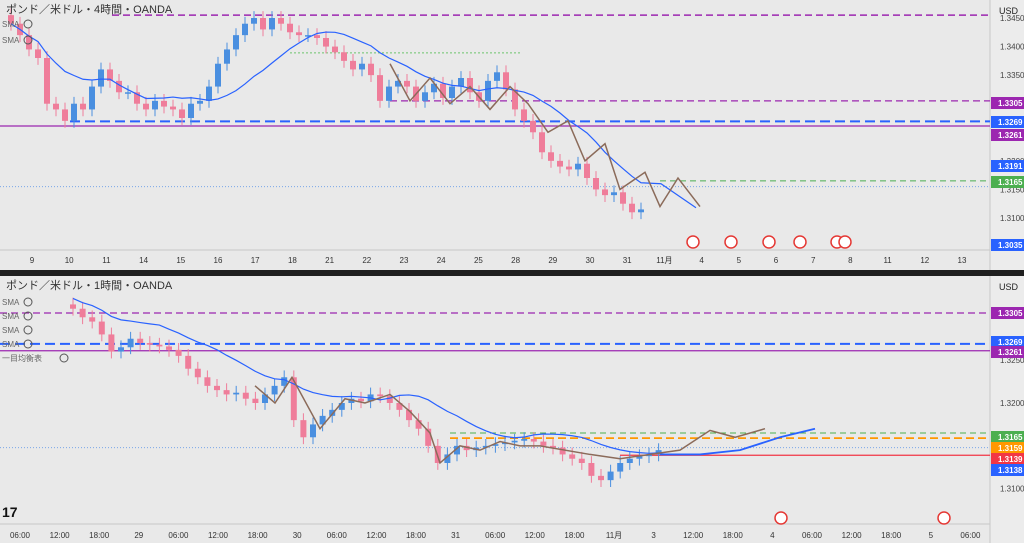 The image size is (1024, 543). I want to click on panel-divider, so click(512, 273).